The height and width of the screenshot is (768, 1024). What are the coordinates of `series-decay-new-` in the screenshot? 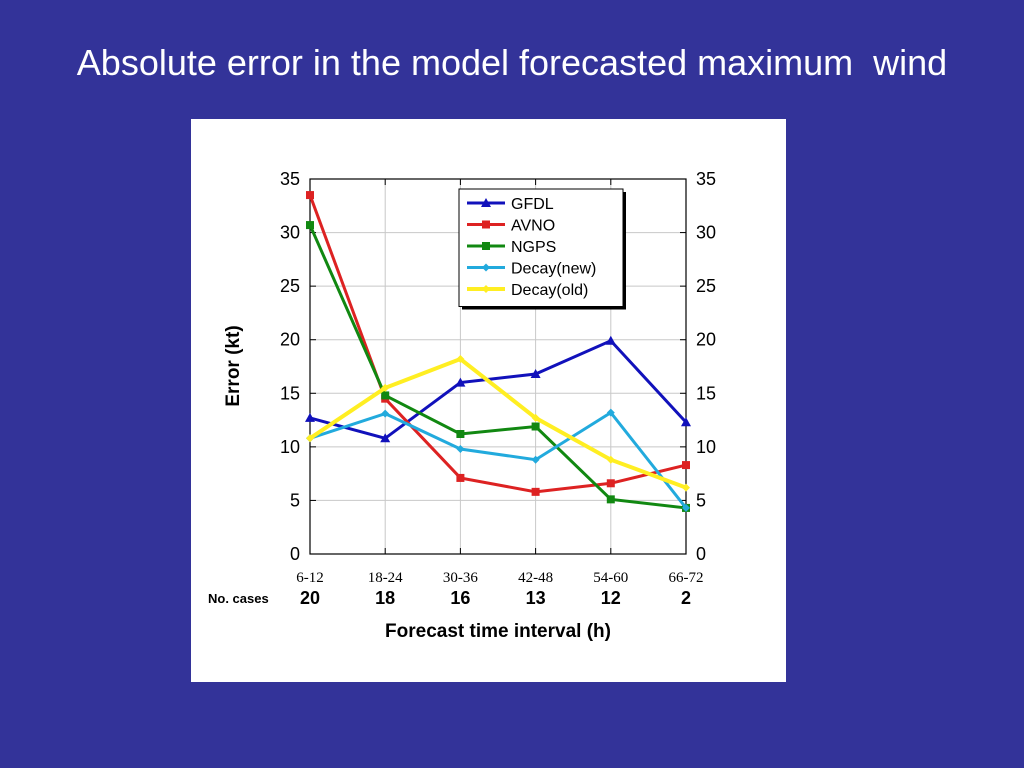 It's located at (498, 460).